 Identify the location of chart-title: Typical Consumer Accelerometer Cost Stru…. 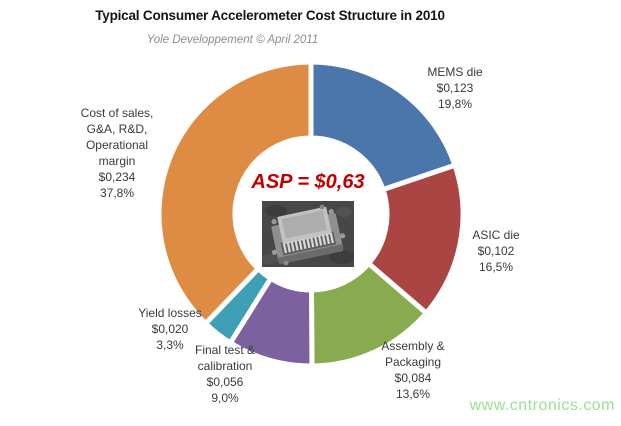
(270, 15).